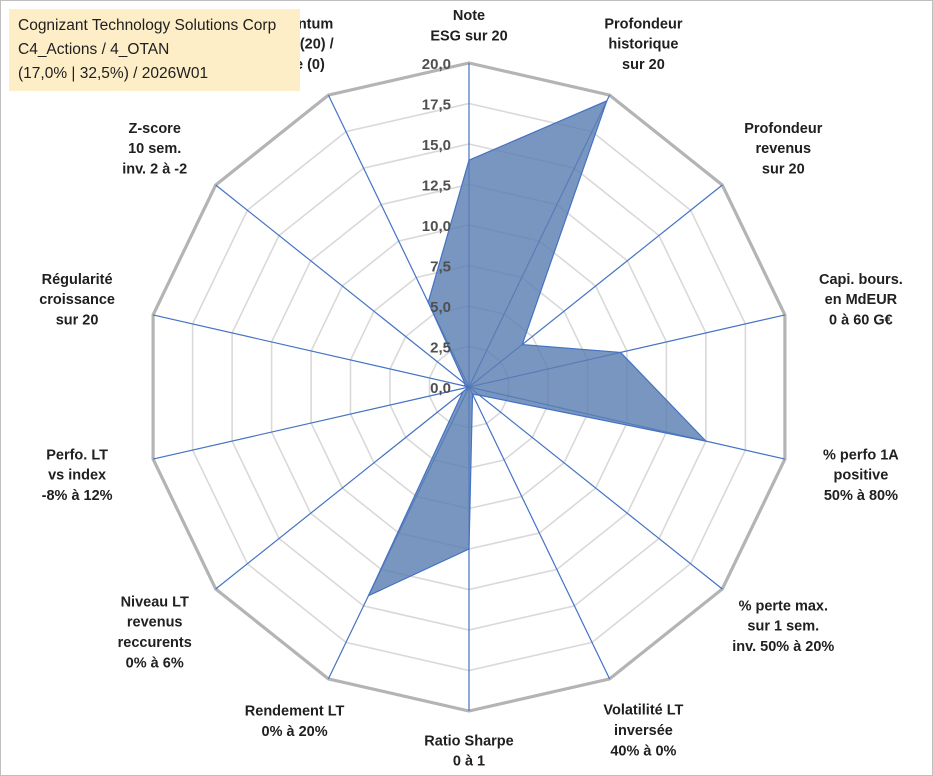 The height and width of the screenshot is (776, 933). I want to click on tick-label: 15,0, so click(436, 145).